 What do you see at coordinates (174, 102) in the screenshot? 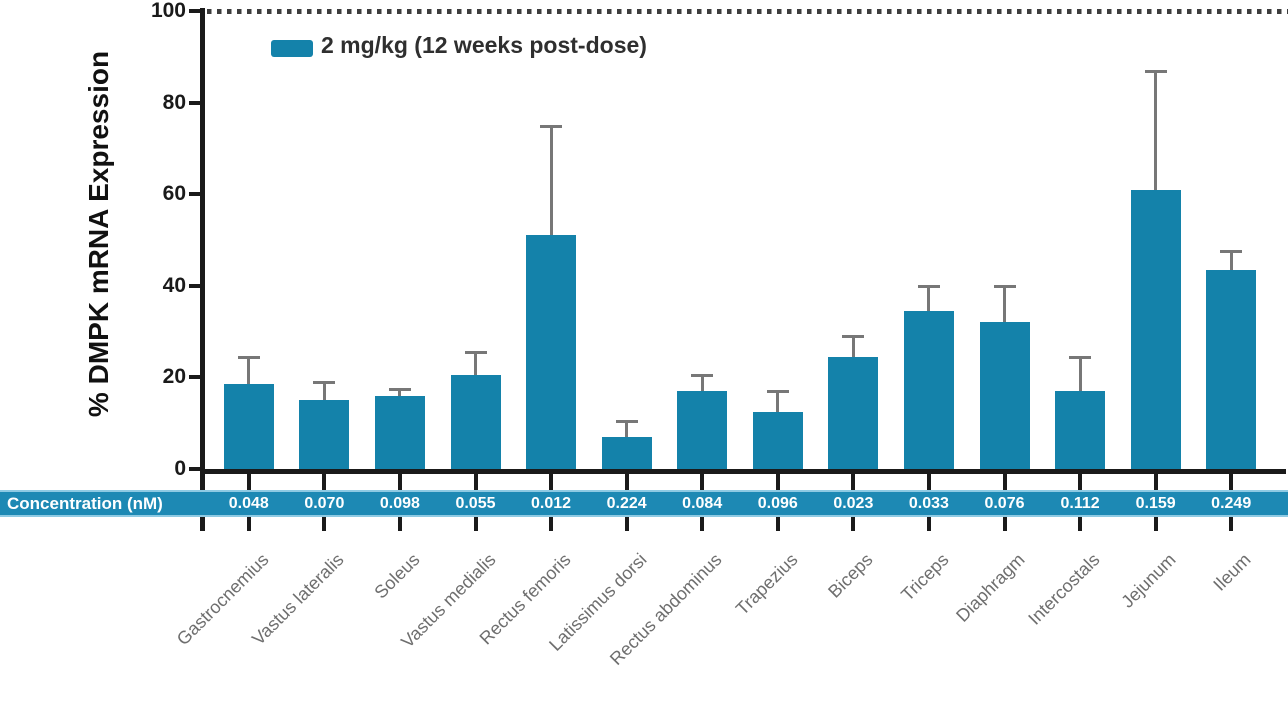
I see `y-tick-label: 80` at bounding box center [174, 102].